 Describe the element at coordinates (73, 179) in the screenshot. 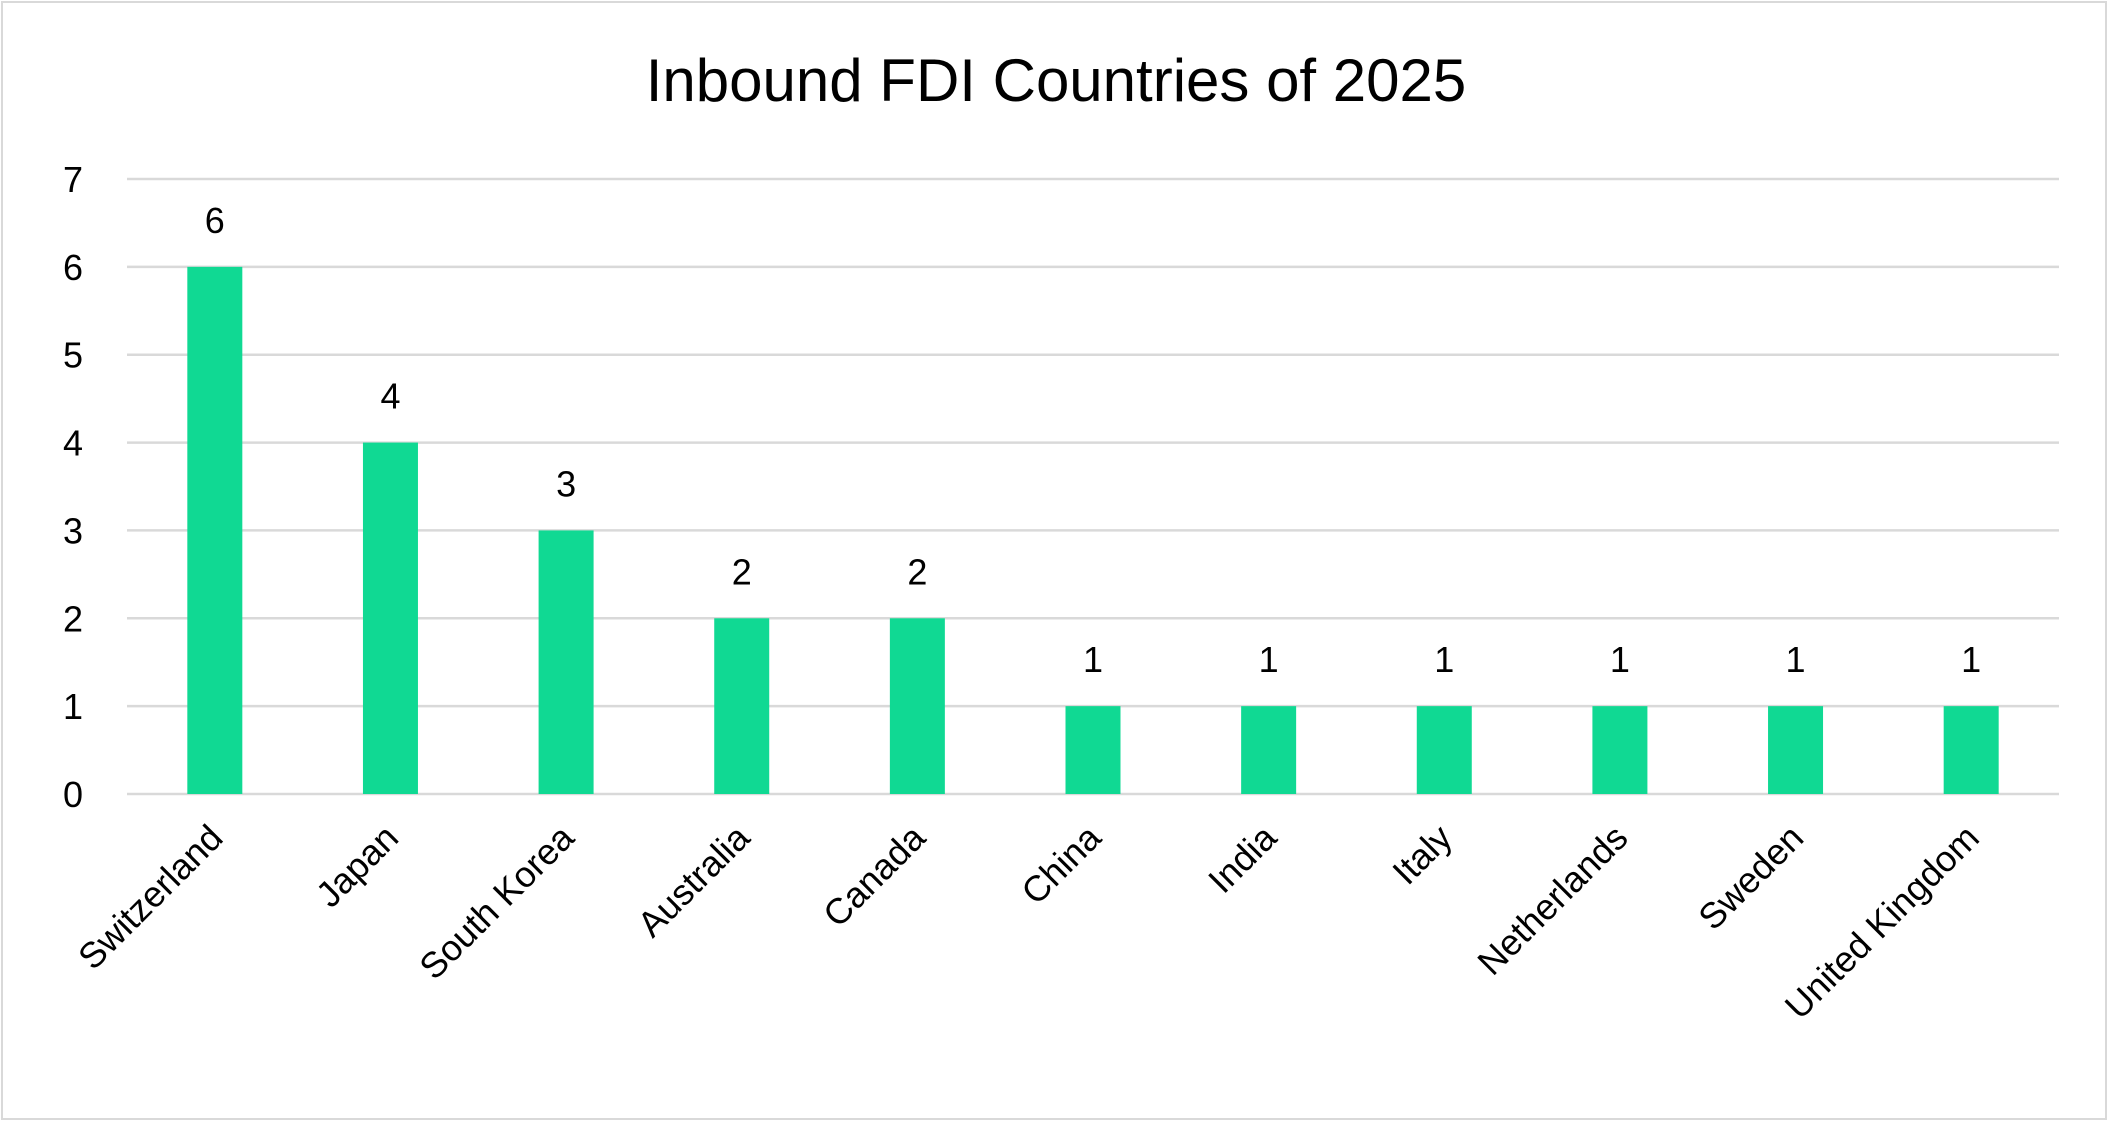

I see `y-tick-label: 7` at that location.